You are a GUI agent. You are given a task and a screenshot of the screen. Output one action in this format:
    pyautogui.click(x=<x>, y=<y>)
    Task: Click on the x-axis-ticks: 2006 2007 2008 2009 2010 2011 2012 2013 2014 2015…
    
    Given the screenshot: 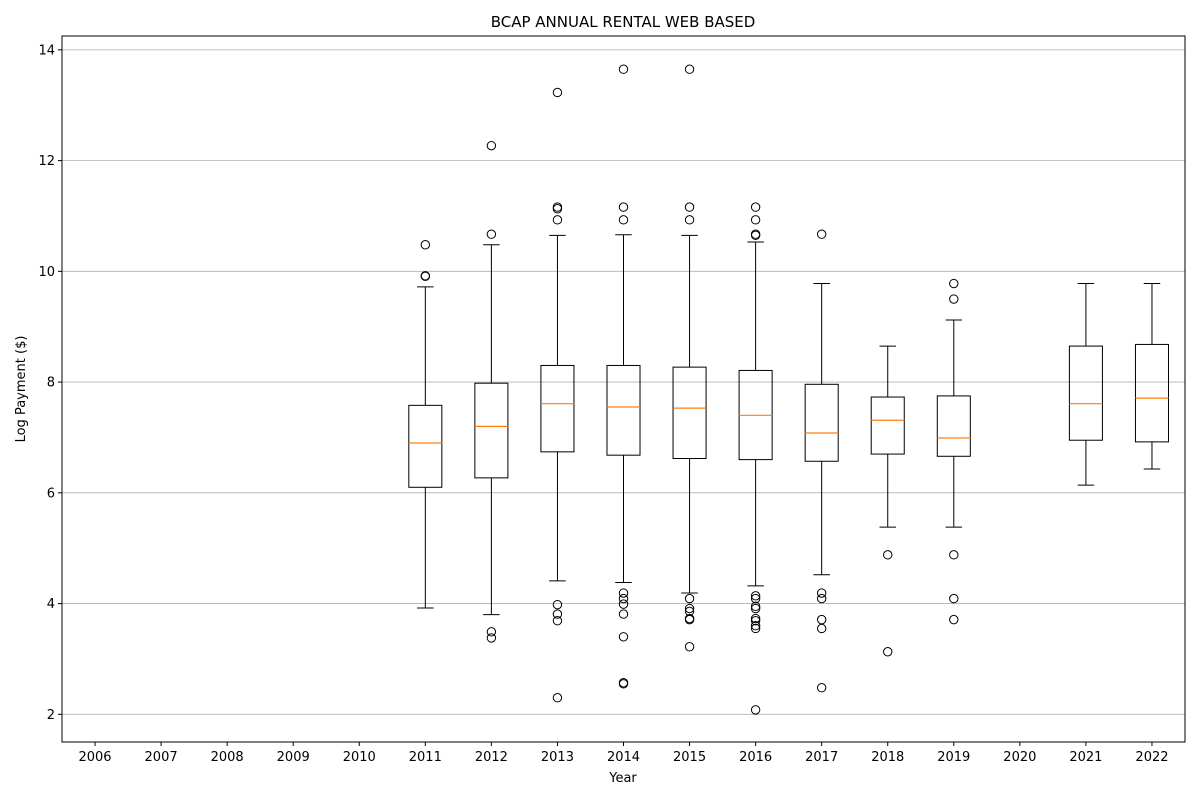 What is the action you would take?
    pyautogui.click(x=623, y=753)
    